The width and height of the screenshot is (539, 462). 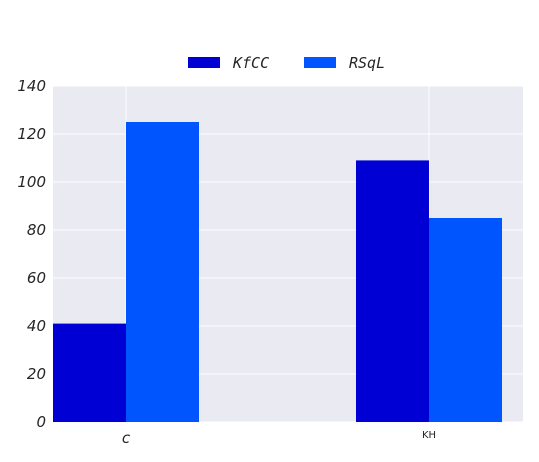 I want to click on y-tick-label: 40, so click(x=36, y=326).